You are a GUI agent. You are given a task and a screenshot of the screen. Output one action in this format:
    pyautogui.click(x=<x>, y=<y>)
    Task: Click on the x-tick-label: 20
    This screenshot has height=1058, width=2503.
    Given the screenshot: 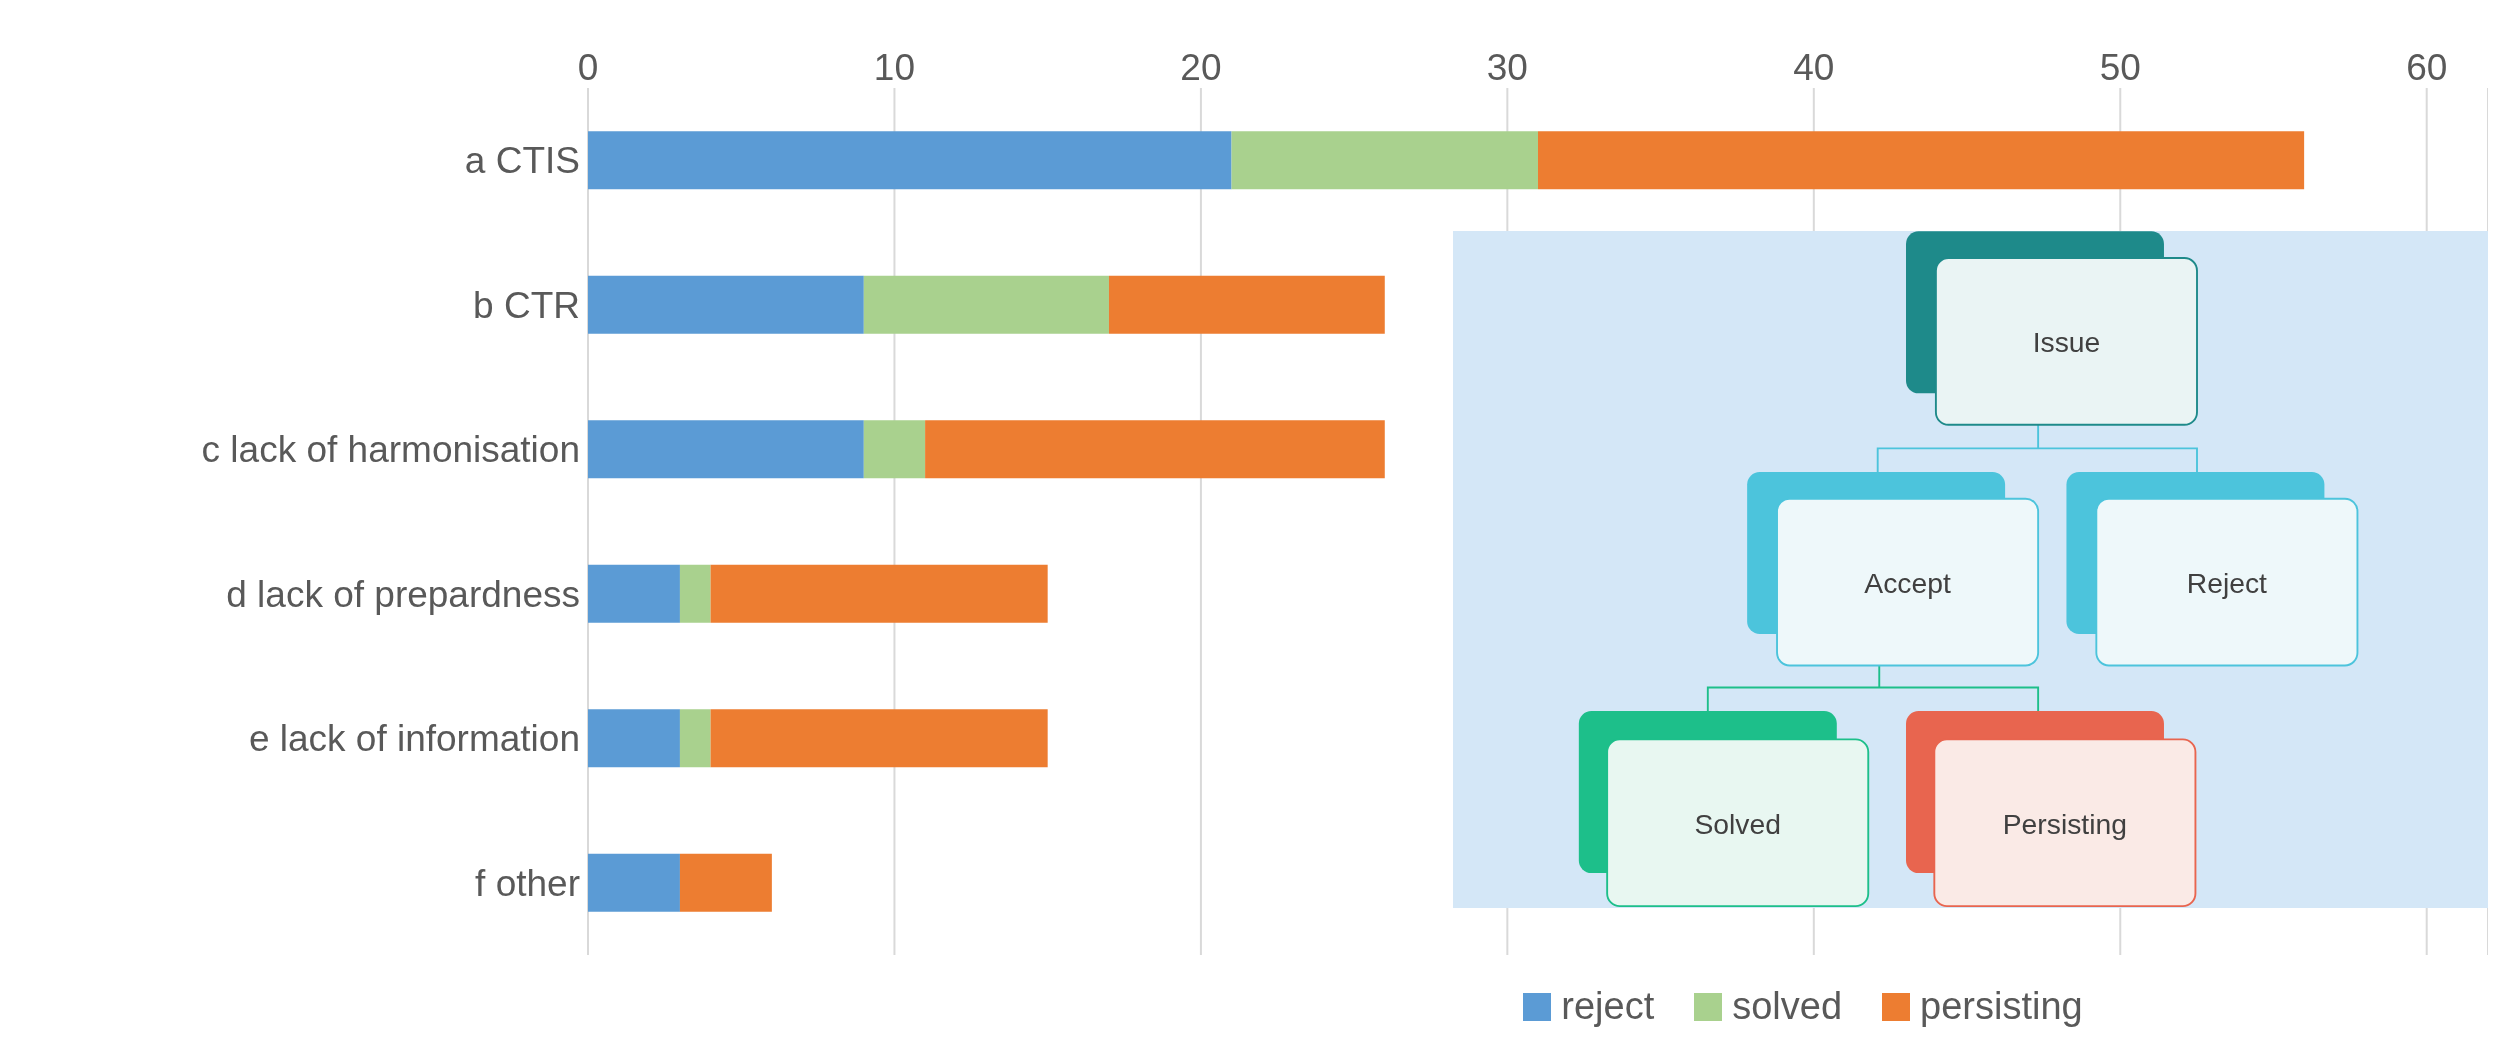 What is the action you would take?
    pyautogui.click(x=1201, y=67)
    